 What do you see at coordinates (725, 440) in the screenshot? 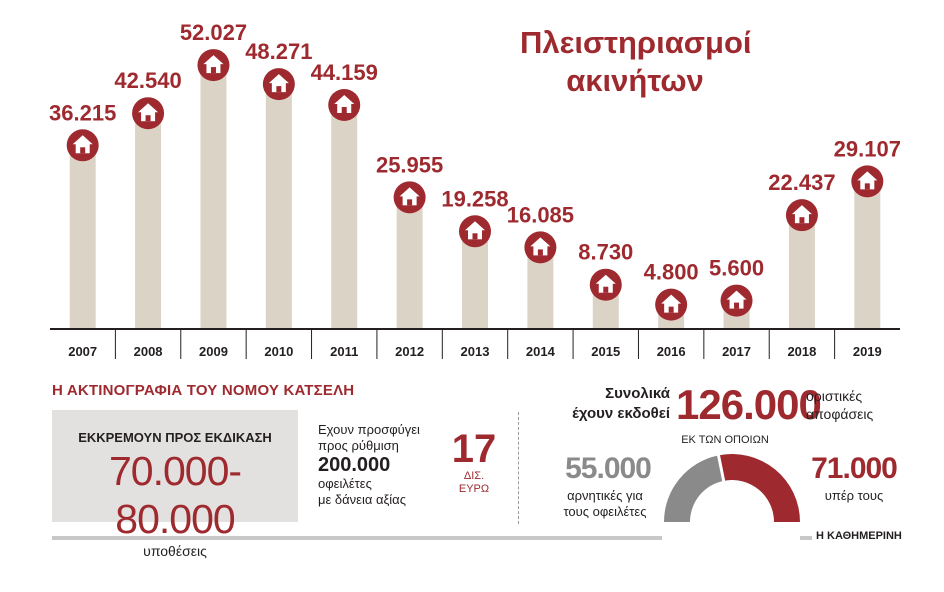
I see `of-which-label: ΕΚ ΤΩΝ ΟΠΟΙΩΝ` at bounding box center [725, 440].